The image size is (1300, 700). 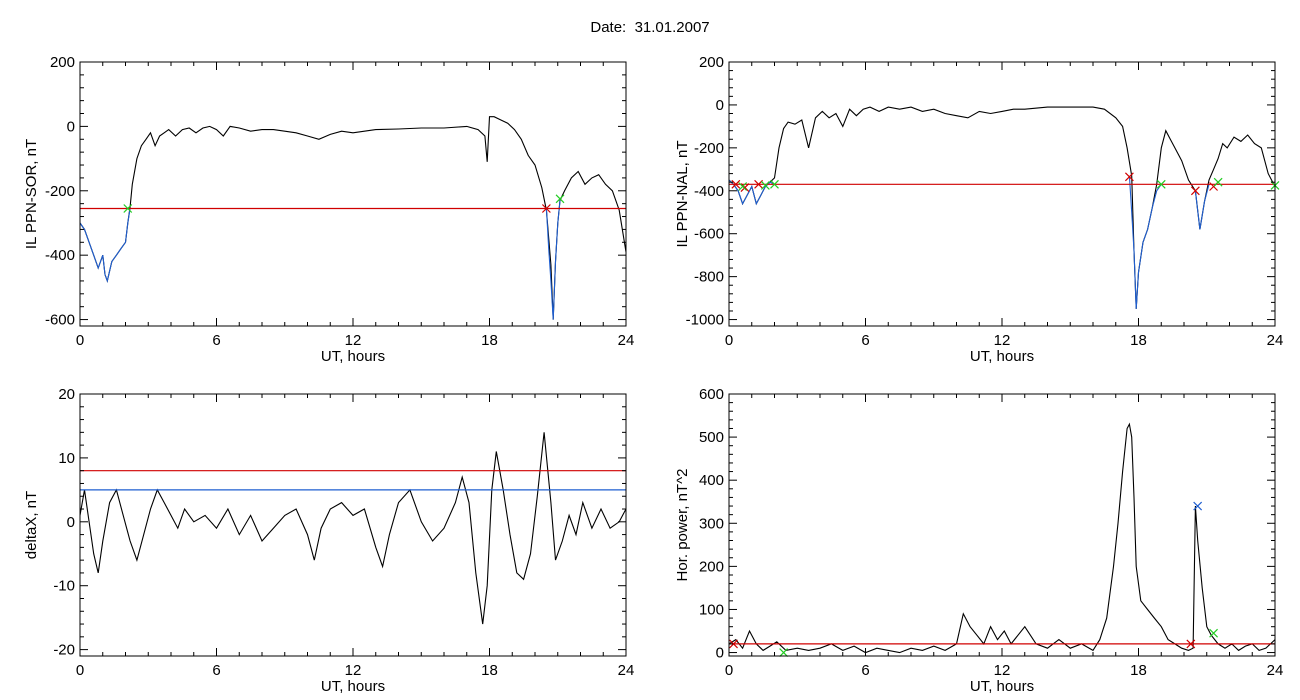 I want to click on x-tick-label-nal: 24, so click(x=1275, y=340).